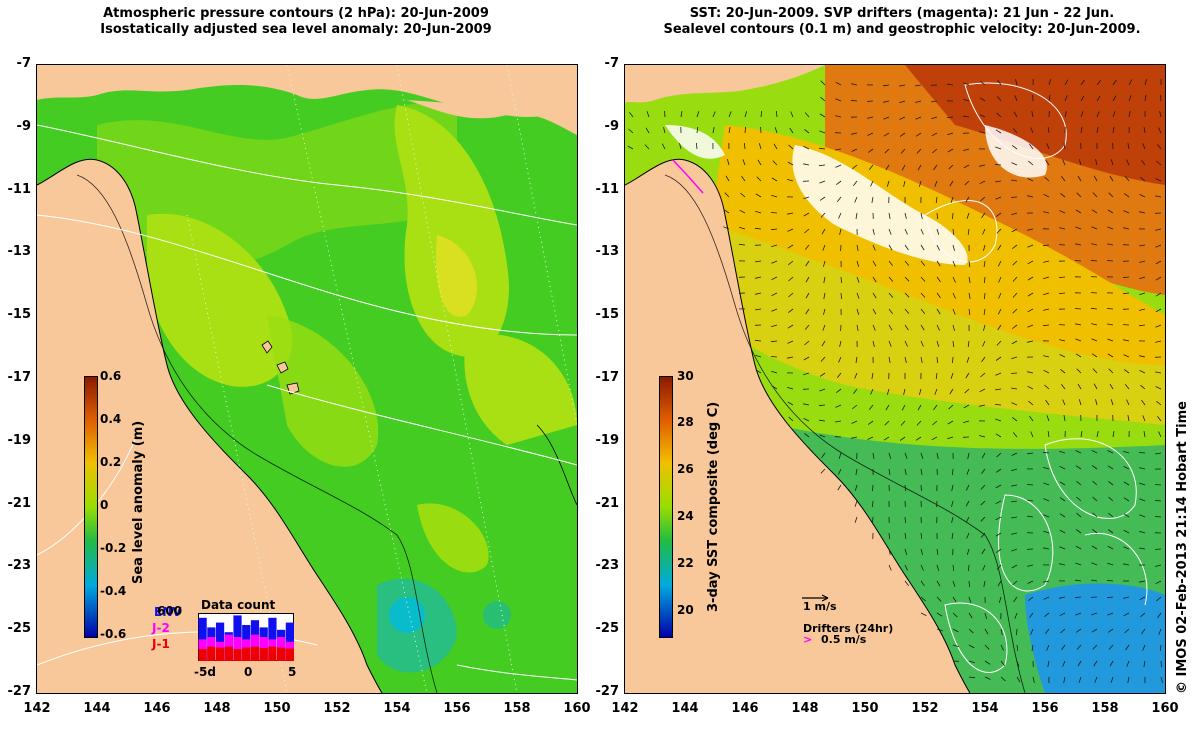  Describe the element at coordinates (985, 708) in the screenshot. I see `right-lon-tick: 154` at that location.